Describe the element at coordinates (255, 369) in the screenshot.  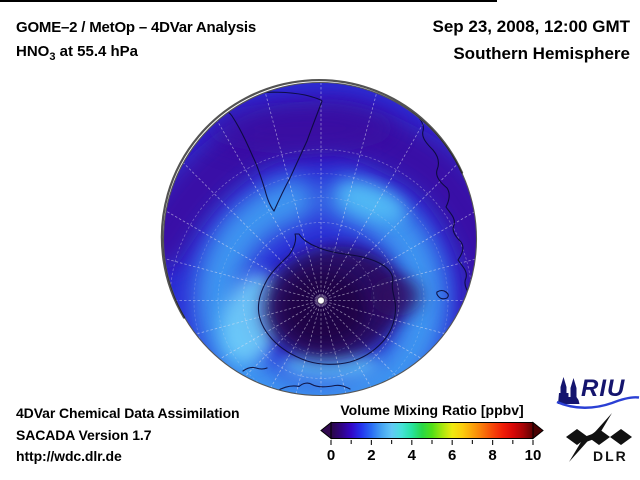
I see `coastline-island-southwest` at that location.